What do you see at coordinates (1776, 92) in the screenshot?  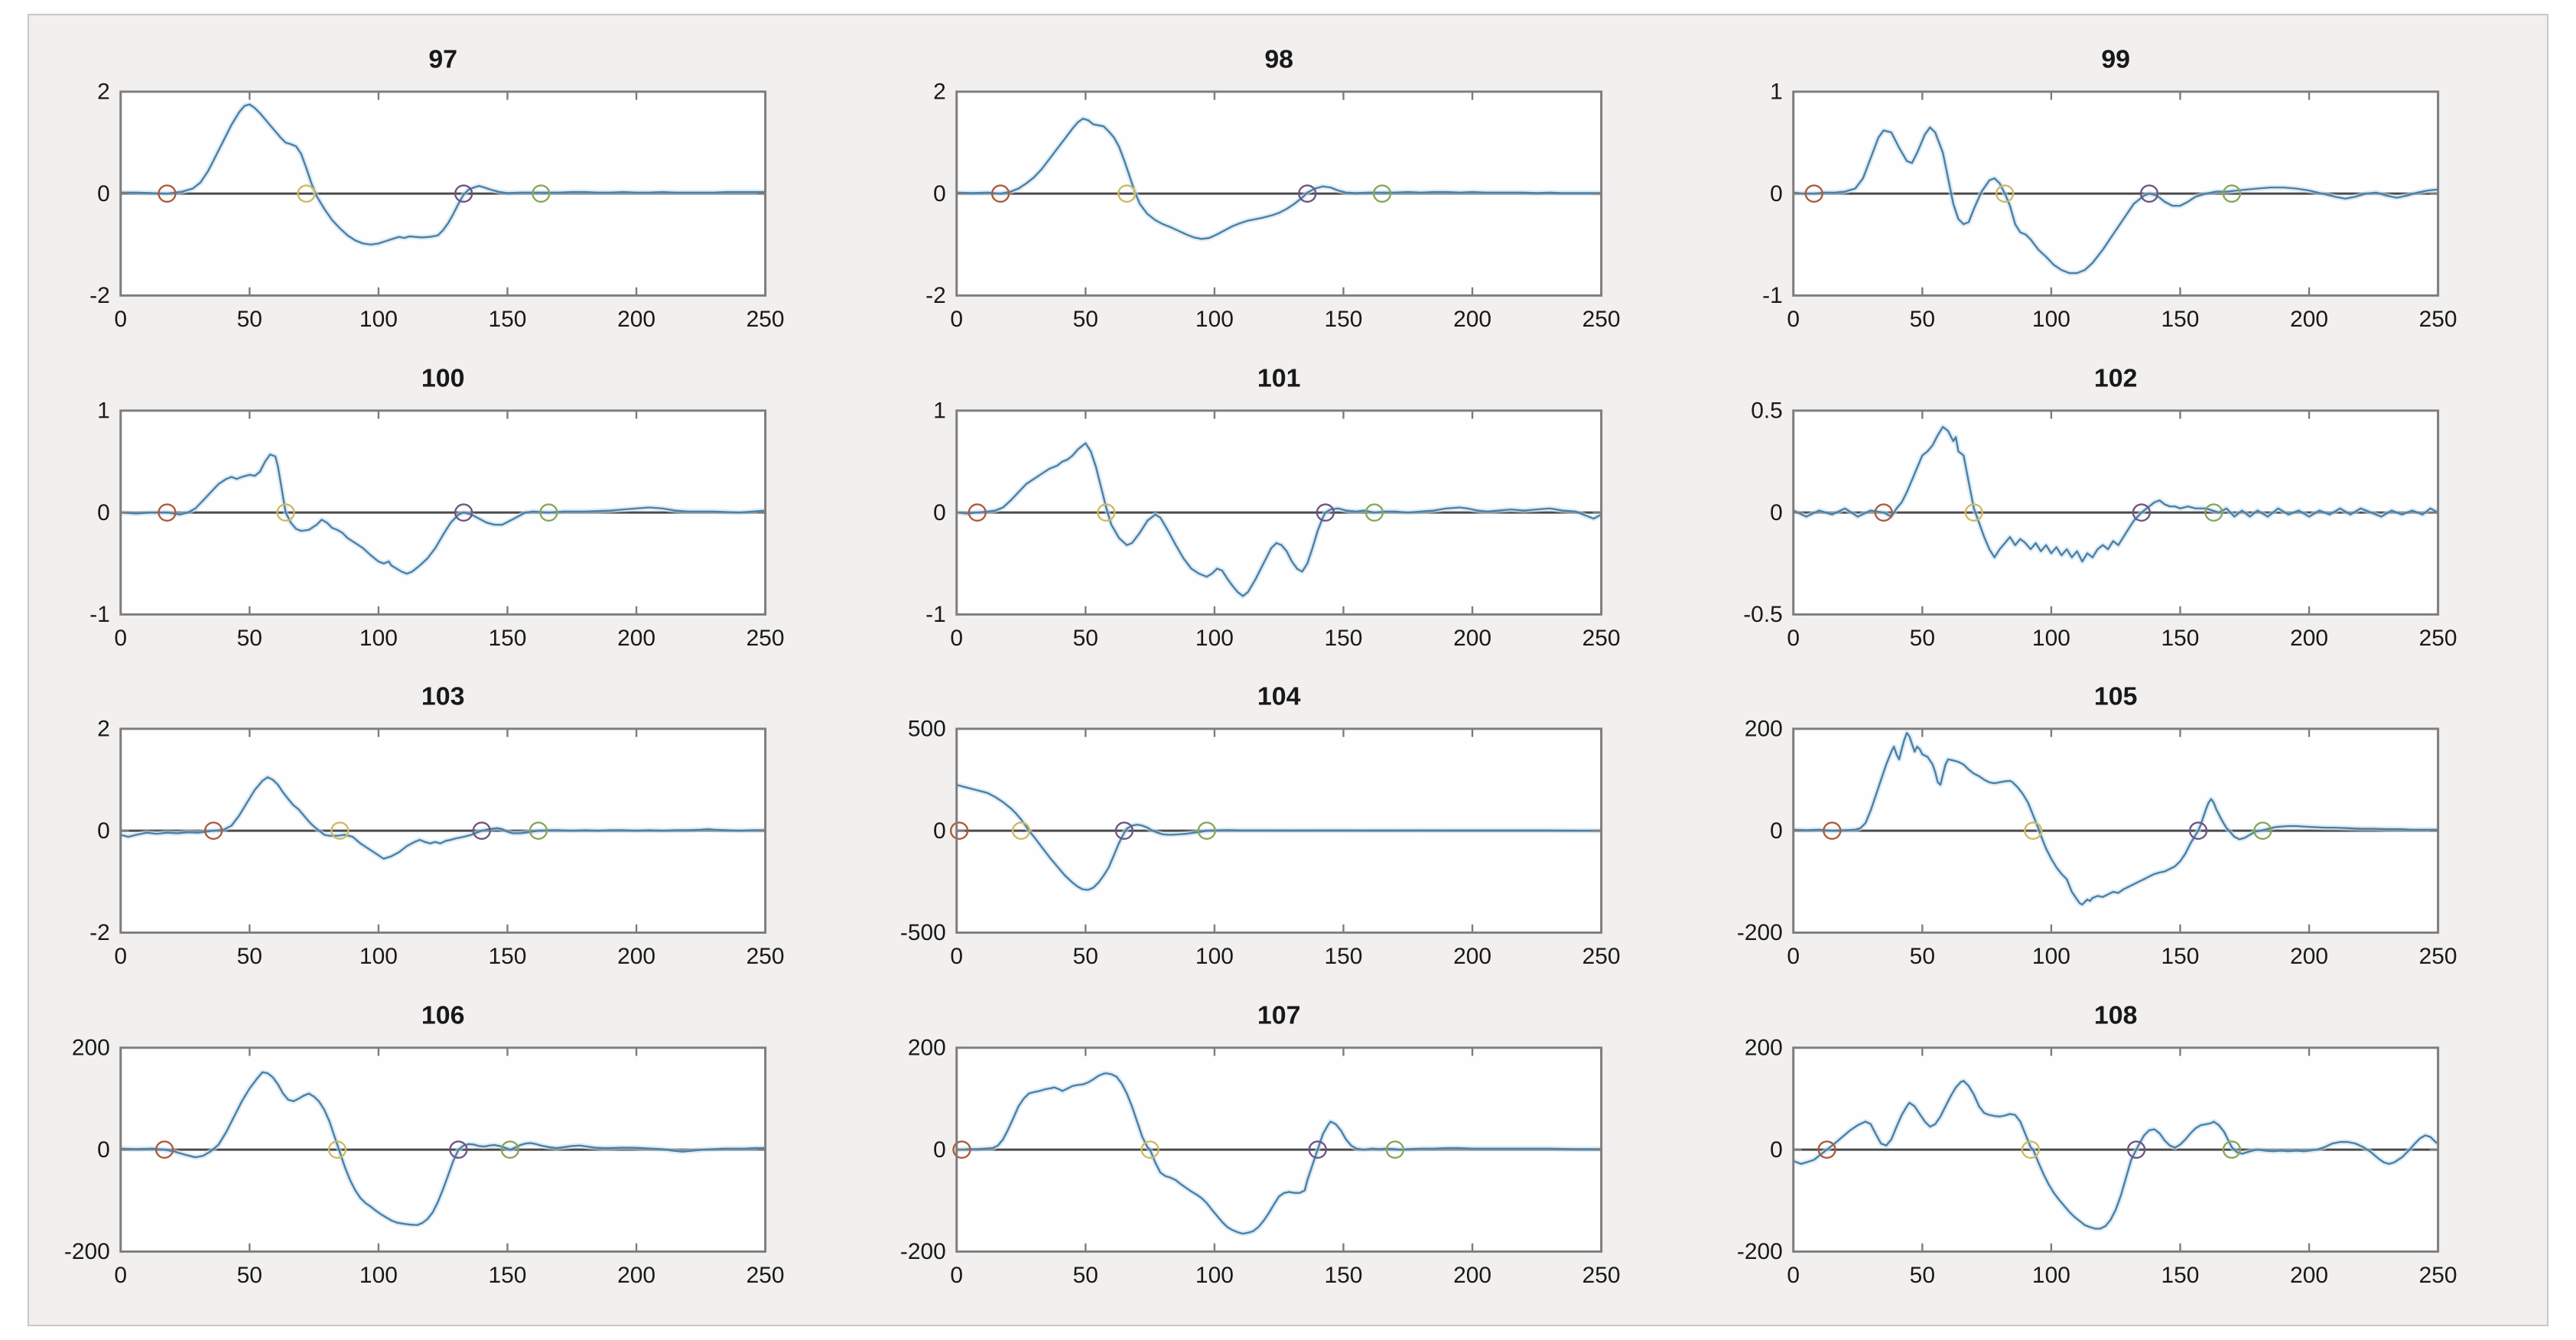 I see `y-tick-label: 1` at bounding box center [1776, 92].